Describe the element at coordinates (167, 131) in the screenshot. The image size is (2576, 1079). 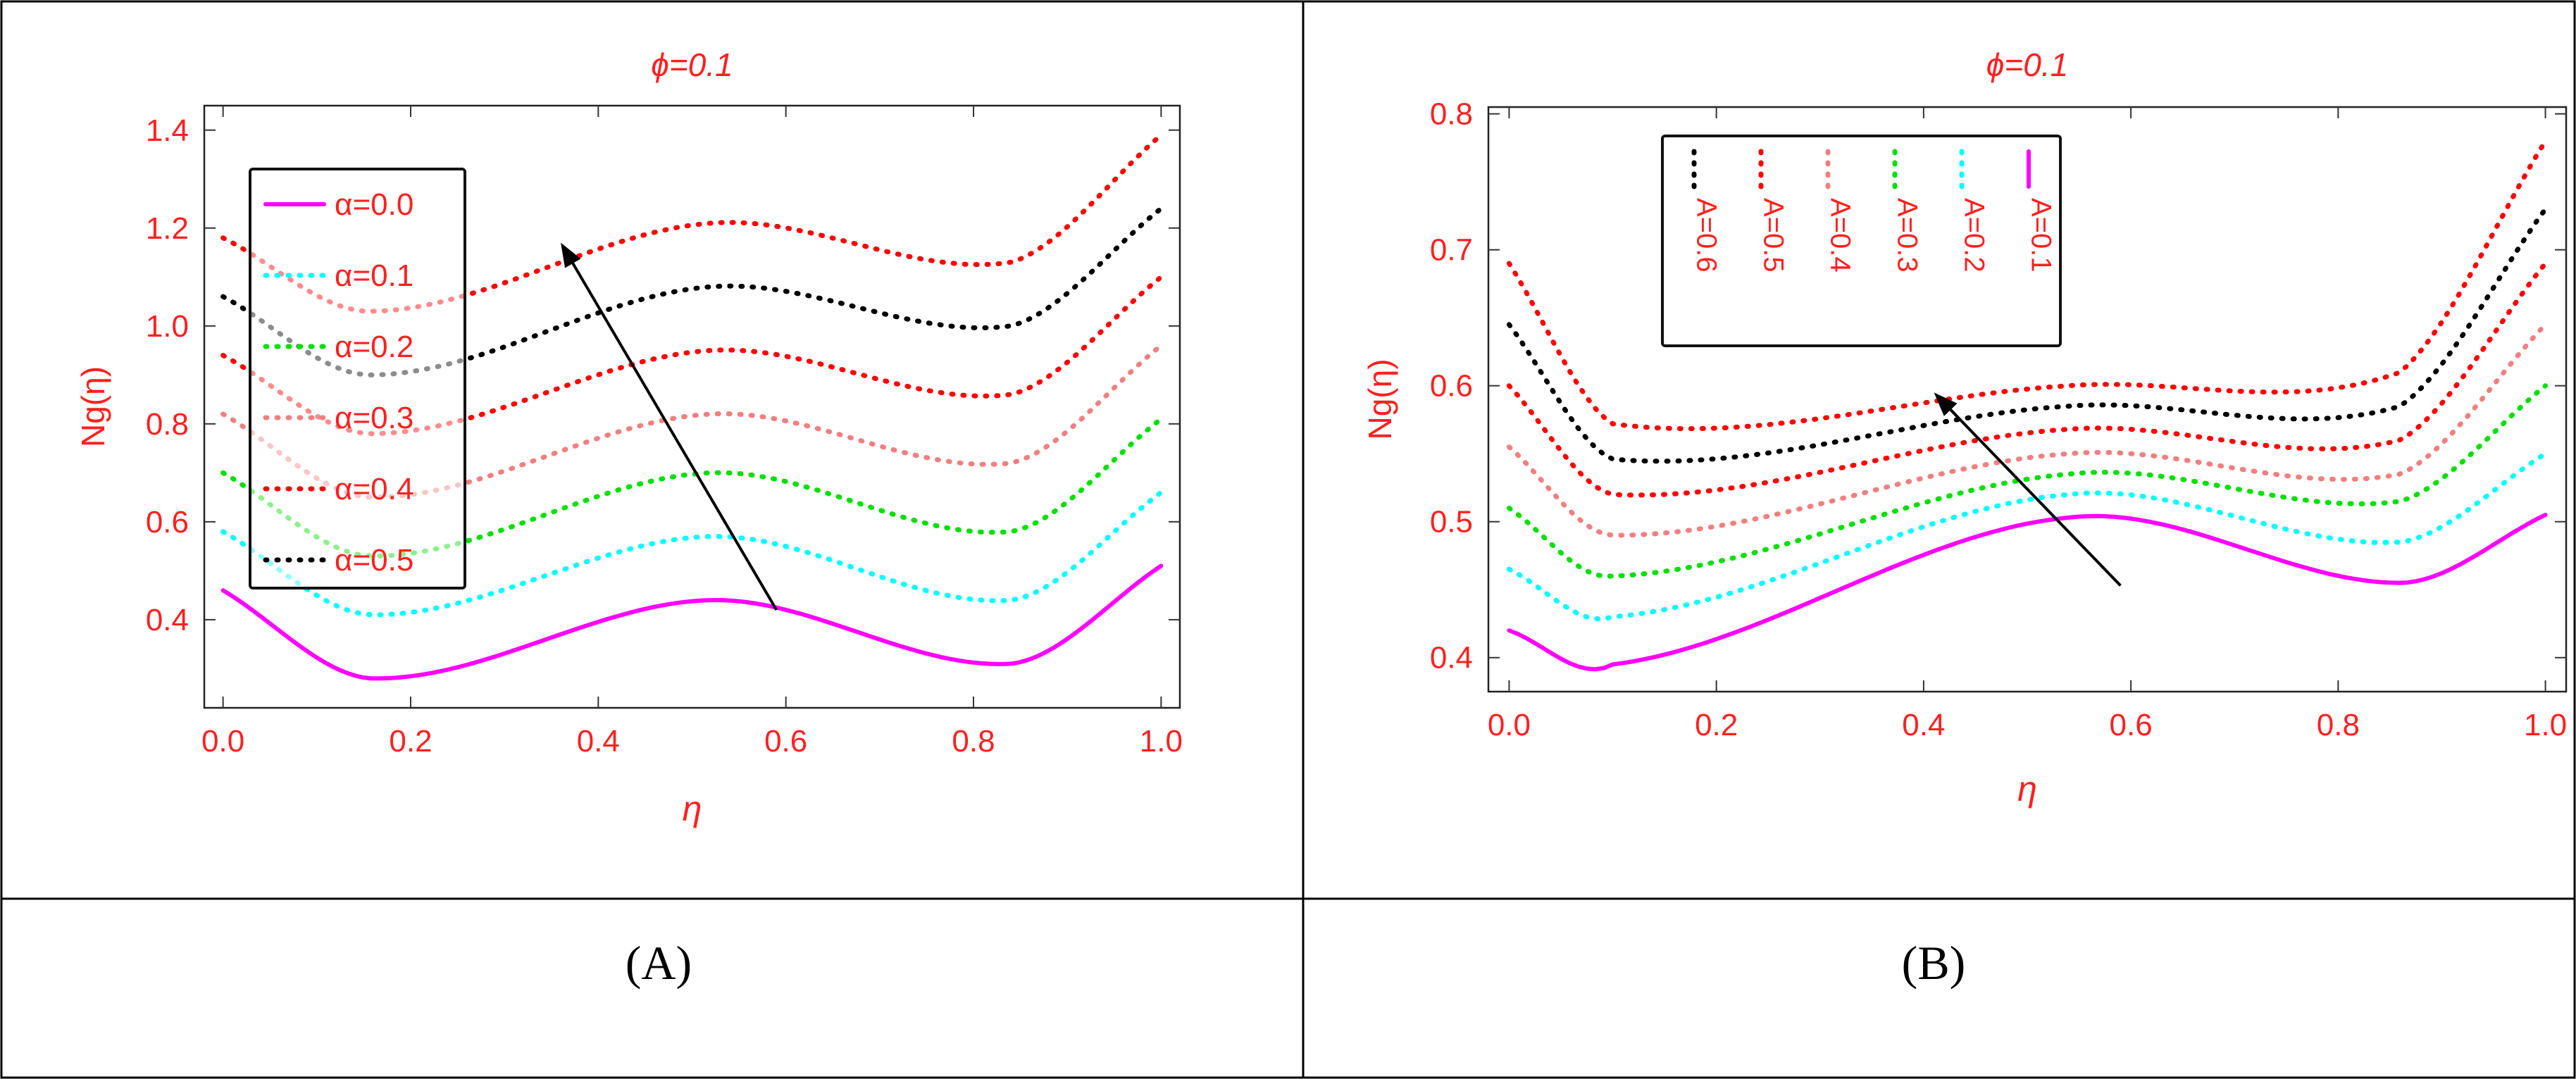
I see `panel-a-y-tick-label: 1.4` at that location.